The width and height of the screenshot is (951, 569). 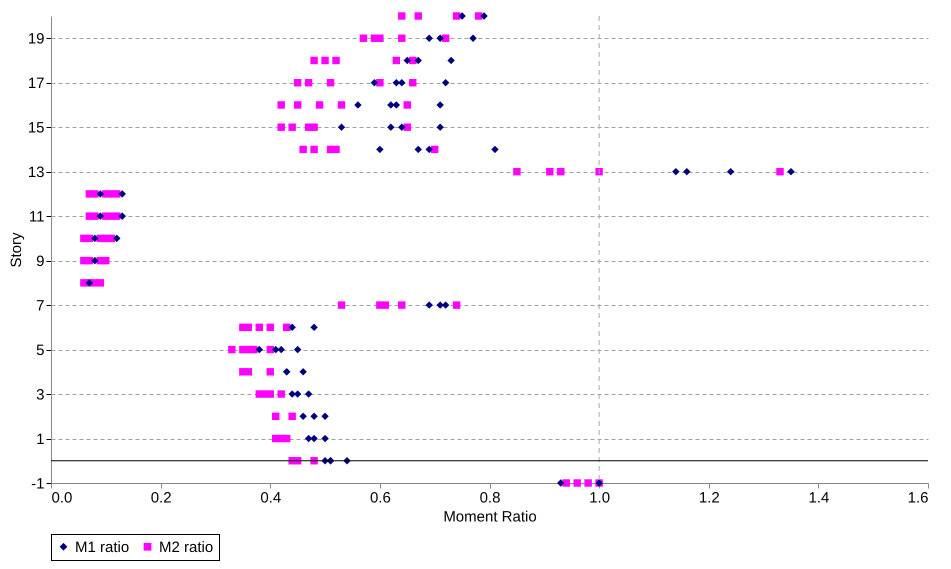 What do you see at coordinates (40, 261) in the screenshot?
I see `y-tick-label: 9` at bounding box center [40, 261].